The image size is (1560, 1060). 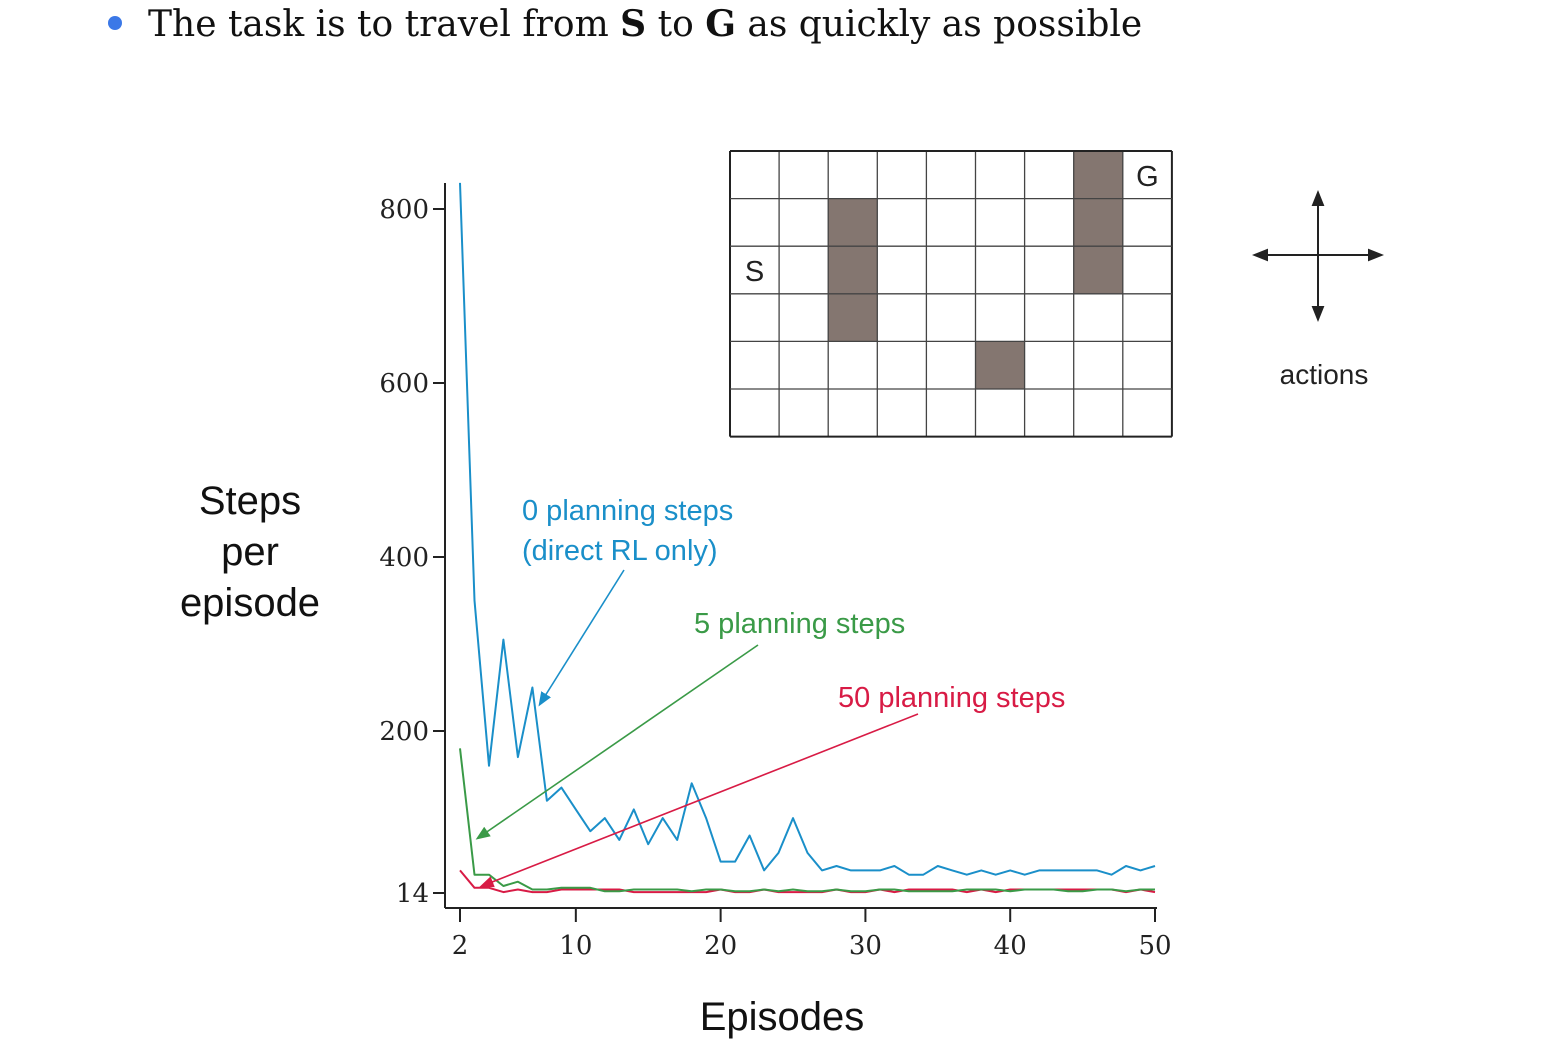 What do you see at coordinates (720, 946) in the screenshot?
I see `x-tick-label: 20` at bounding box center [720, 946].